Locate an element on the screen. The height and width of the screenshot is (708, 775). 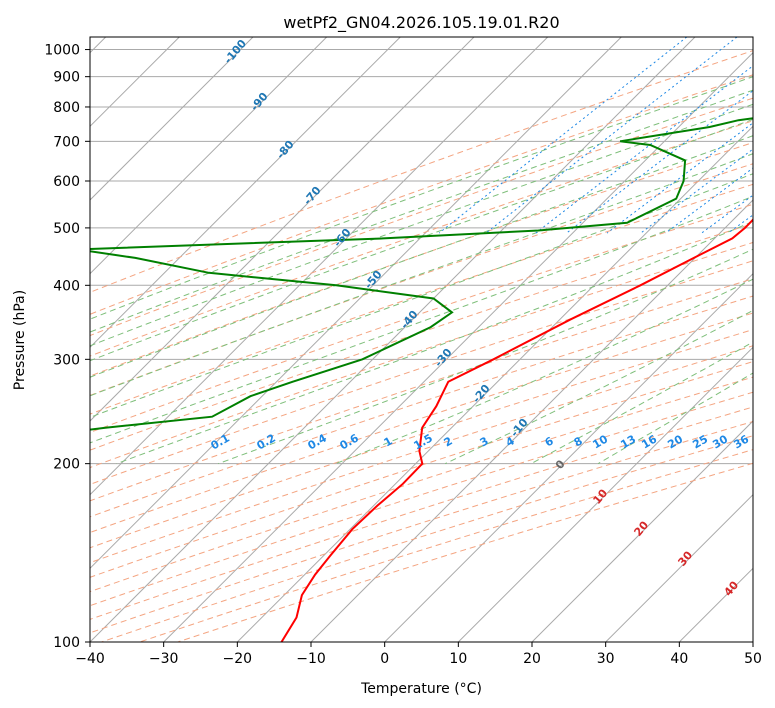
y-tick-label: 100 is located at coordinates (66, 643).